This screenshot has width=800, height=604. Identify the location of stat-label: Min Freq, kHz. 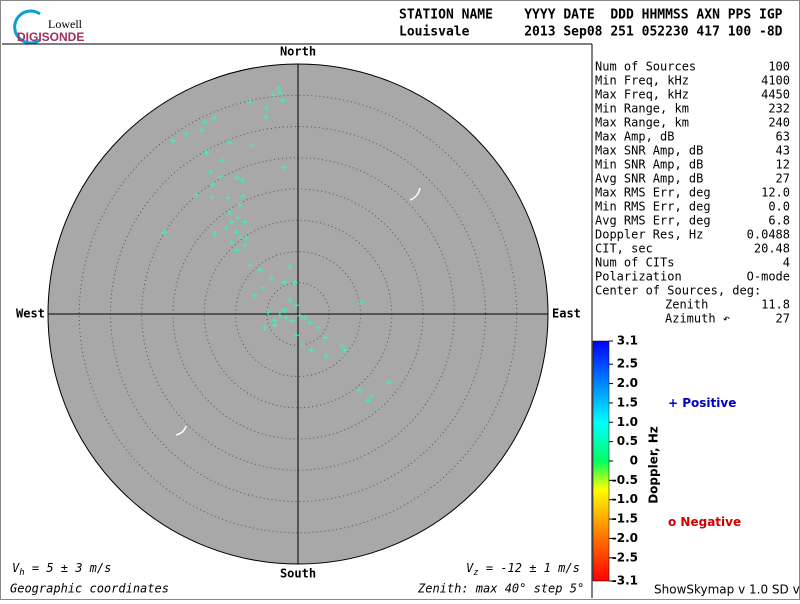
(642, 81).